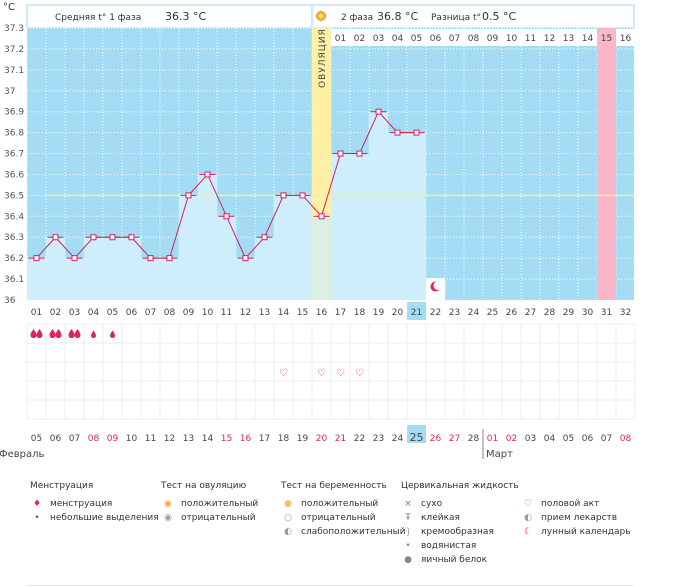 This screenshot has height=587, width=673. What do you see at coordinates (264, 313) in the screenshot?
I see `cycle-day-label: 13` at bounding box center [264, 313].